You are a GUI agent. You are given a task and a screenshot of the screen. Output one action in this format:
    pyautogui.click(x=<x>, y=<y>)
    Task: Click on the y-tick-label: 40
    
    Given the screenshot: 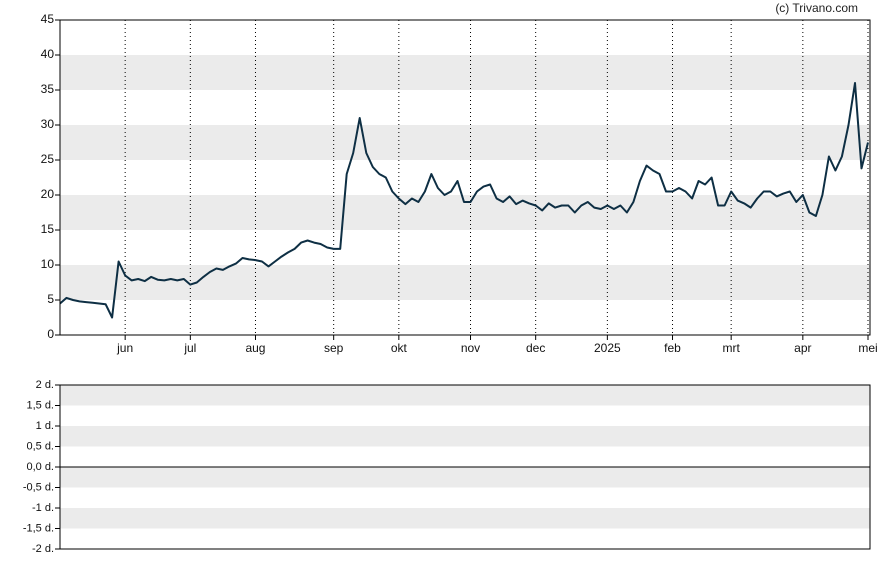 What is the action you would take?
    pyautogui.click(x=48, y=54)
    